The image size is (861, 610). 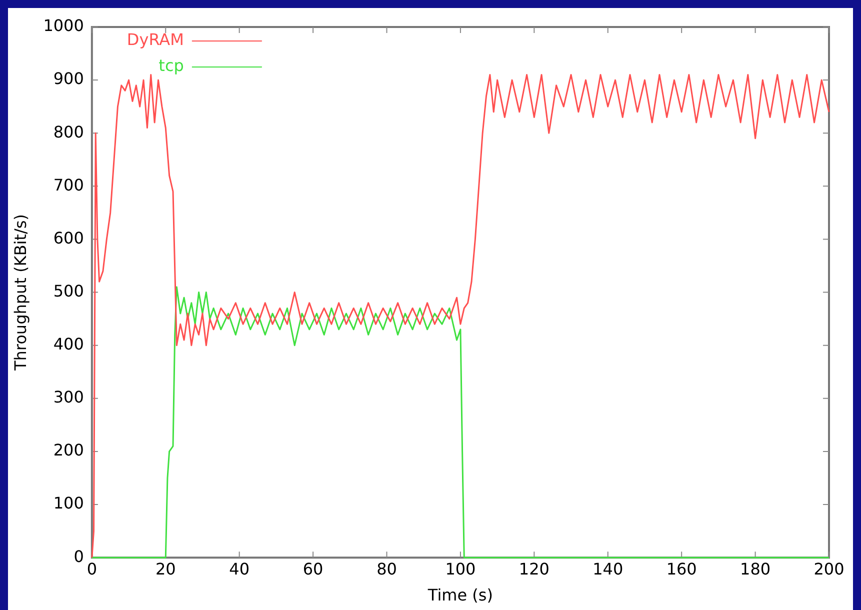 What do you see at coordinates (681, 568) in the screenshot?
I see `x-tick-label: 160` at bounding box center [681, 568].